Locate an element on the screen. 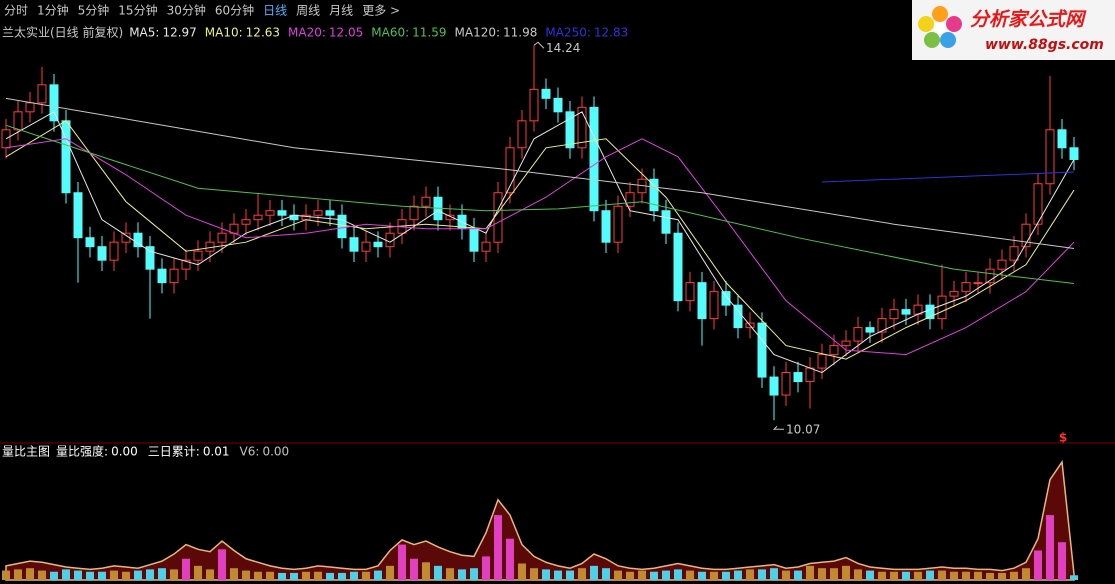 Image resolution: width=1115 pixels, height=584 pixels. min-pointer is located at coordinates (778, 427).